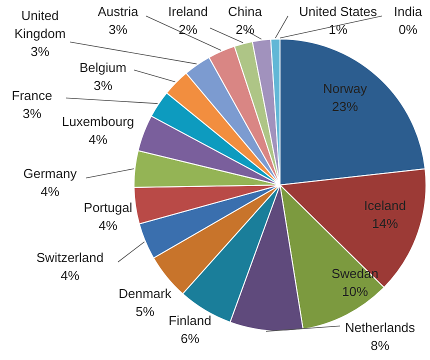  Describe the element at coordinates (118, 11) in the screenshot. I see `slice-label: Austria` at that location.